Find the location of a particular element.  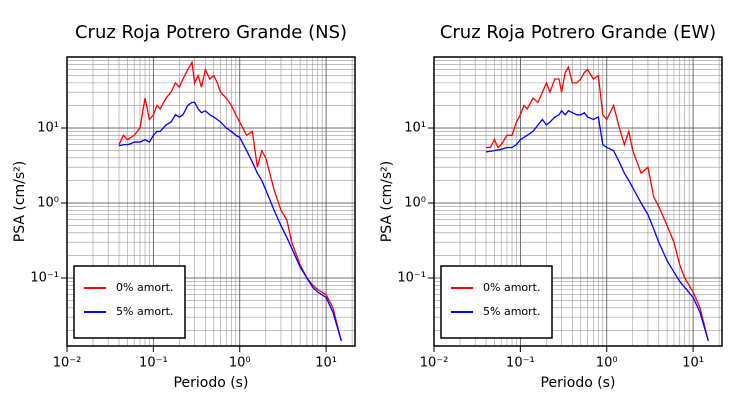

chart-title: Cruz Roja Potrero Grande (NS) is located at coordinates (211, 32).